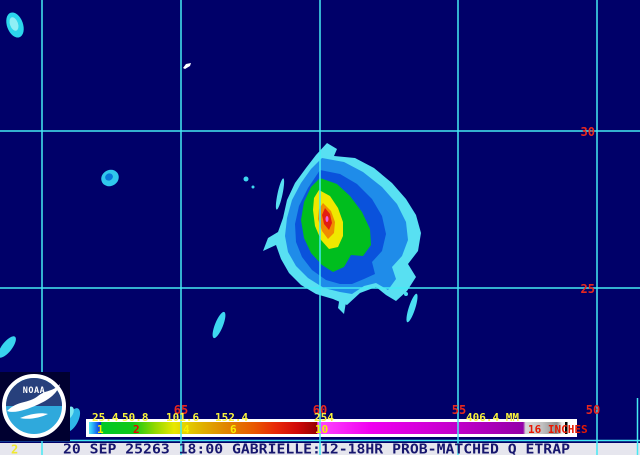  I want to click on storm-cell, so click(342, 228).